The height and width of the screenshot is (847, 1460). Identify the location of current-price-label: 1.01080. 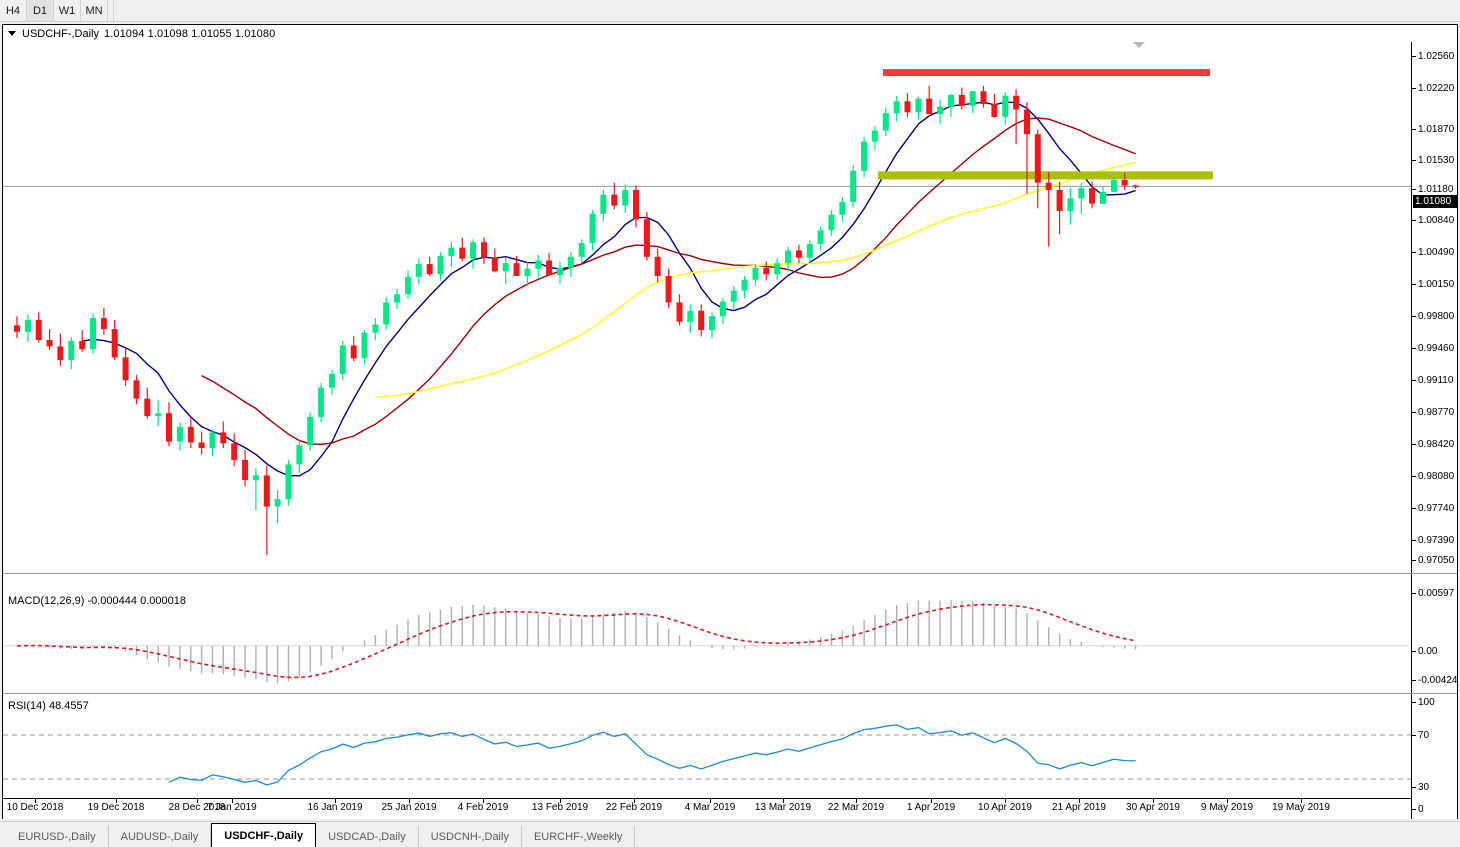
(1435, 201).